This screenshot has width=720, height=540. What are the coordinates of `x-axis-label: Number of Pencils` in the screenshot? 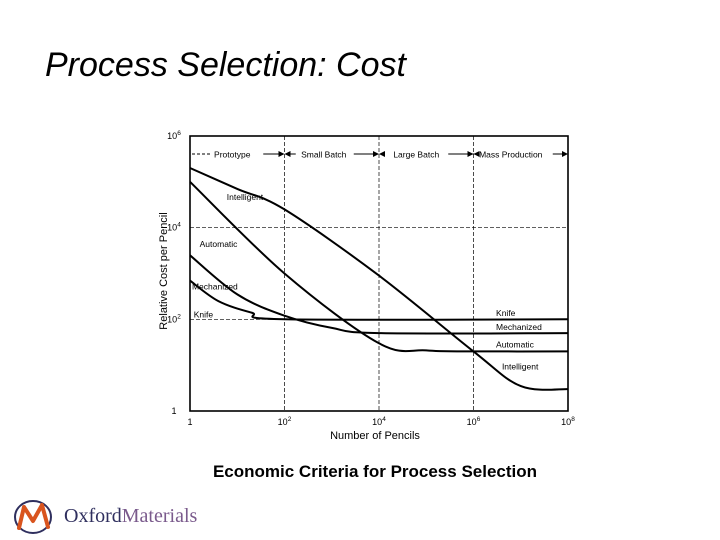 It's located at (375, 436).